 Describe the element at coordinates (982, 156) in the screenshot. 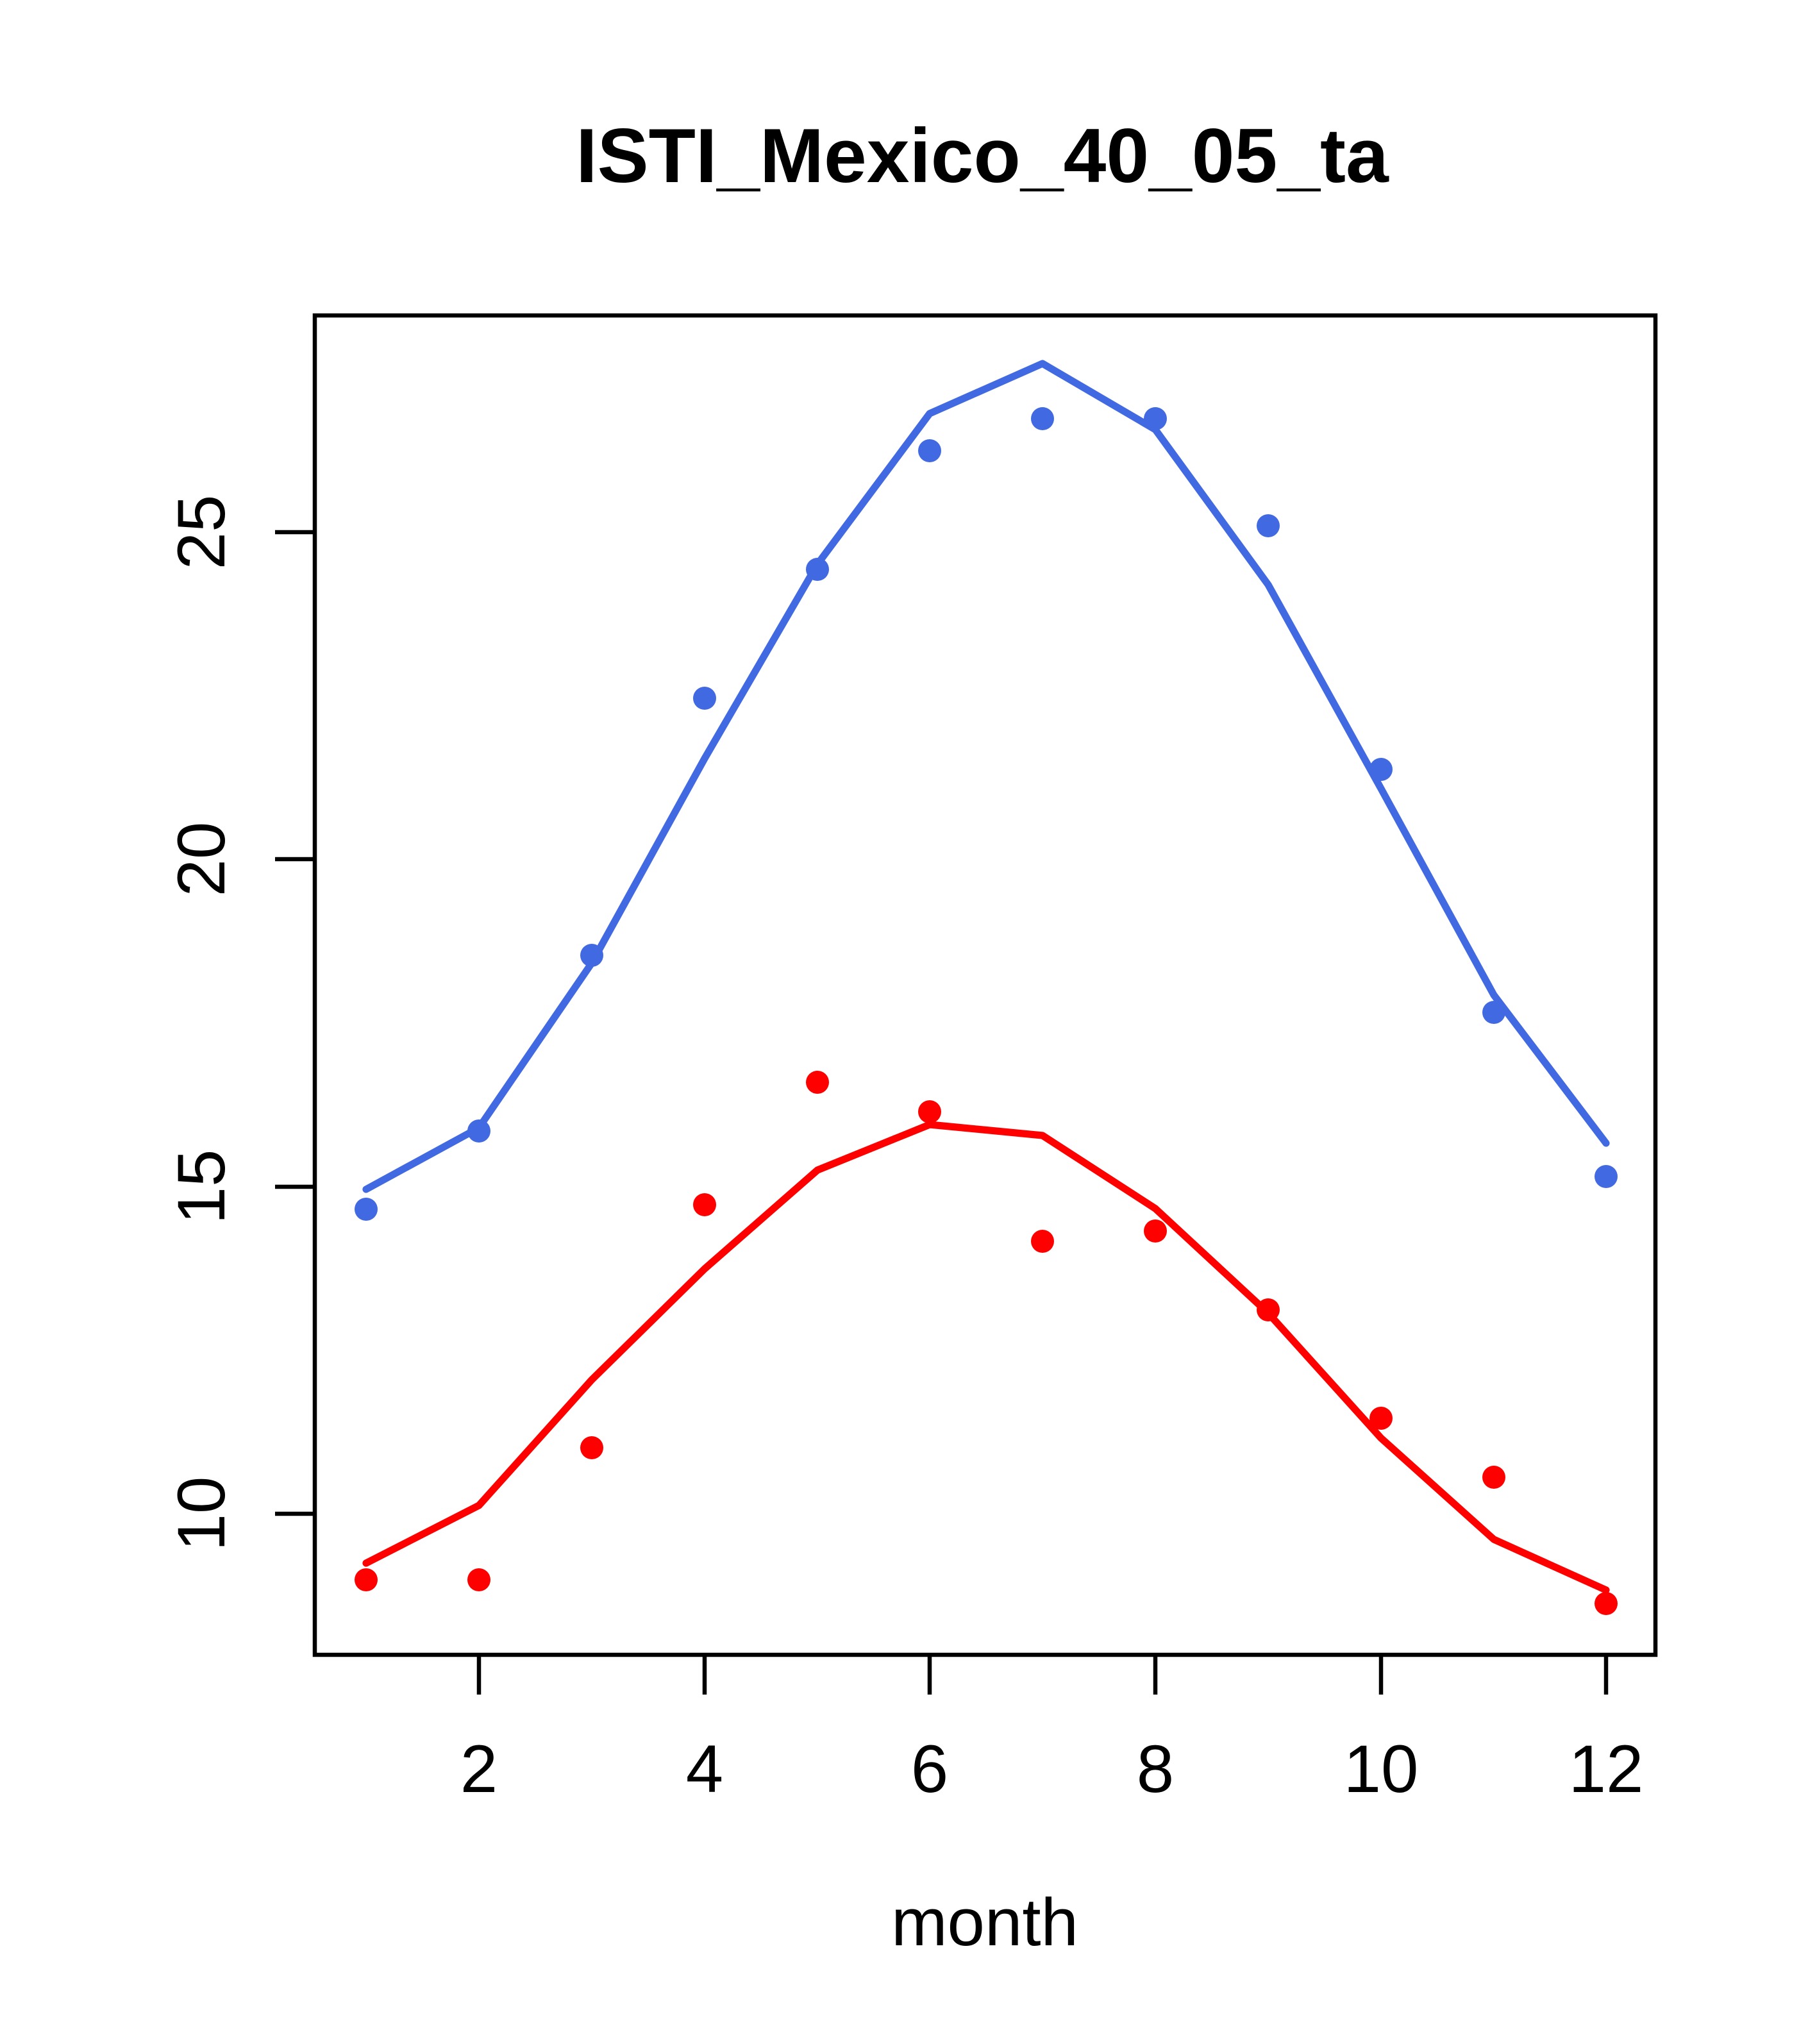

I see `svg-text: ISTI_Mexico_40_05_ta` at that location.